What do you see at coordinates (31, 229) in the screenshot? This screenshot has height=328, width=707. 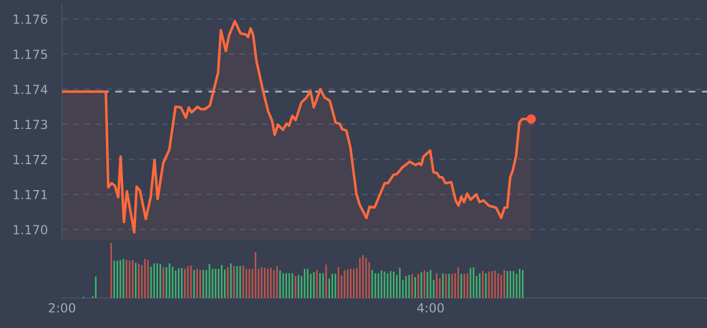 I see `y-tick-label: 1.170` at bounding box center [31, 229].